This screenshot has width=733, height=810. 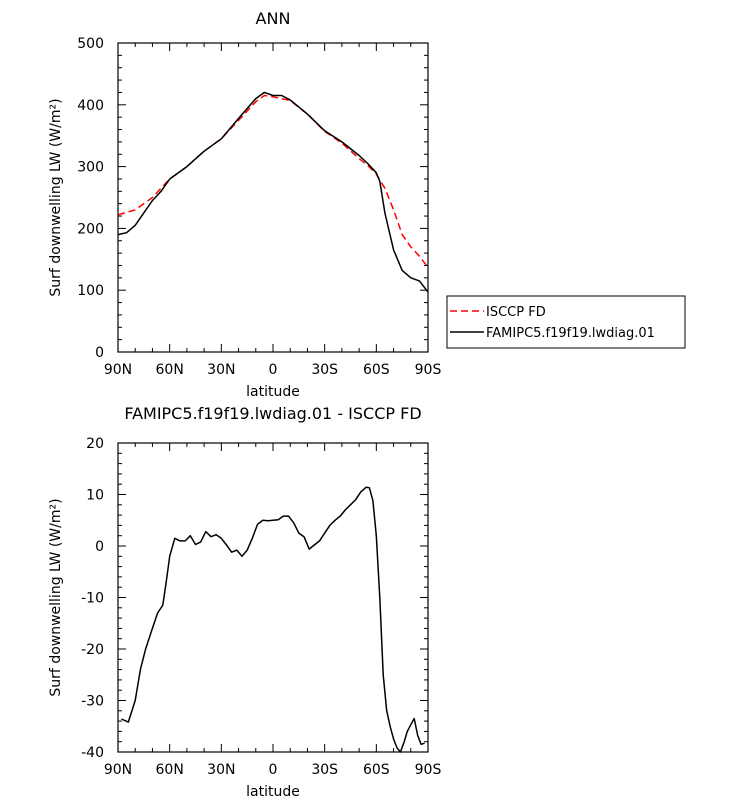 I want to click on y-tick-label: 20, so click(x=95, y=444).